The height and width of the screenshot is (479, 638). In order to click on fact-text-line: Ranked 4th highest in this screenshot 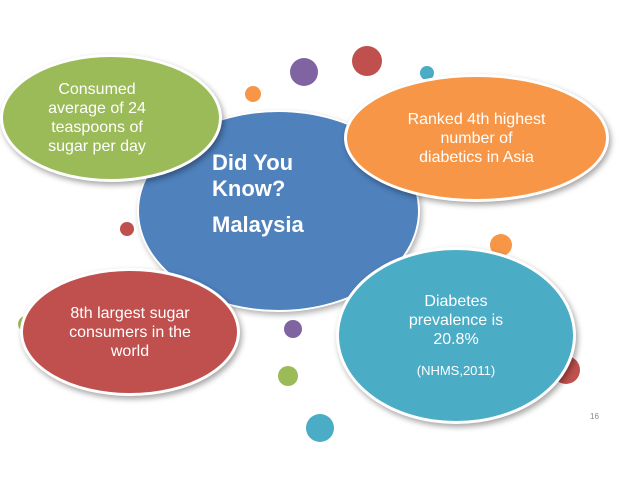, I will do `click(476, 119)`.